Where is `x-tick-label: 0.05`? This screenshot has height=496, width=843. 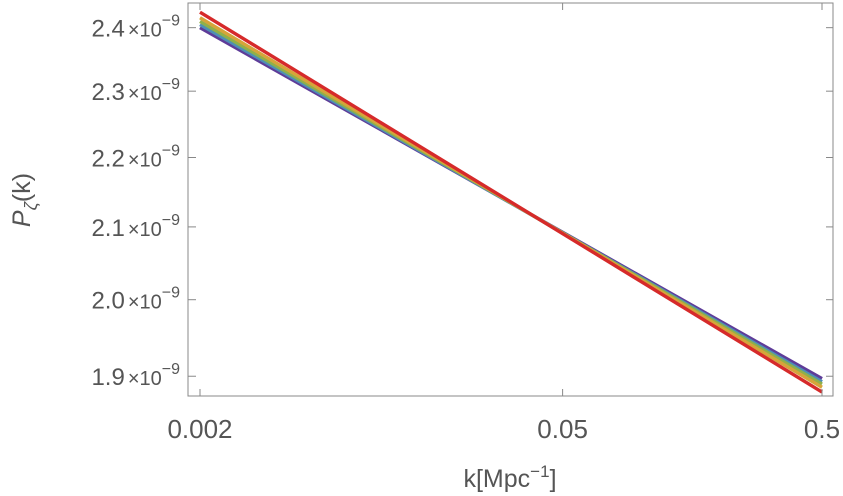
x-tick-label: 0.05 is located at coordinates (562, 429).